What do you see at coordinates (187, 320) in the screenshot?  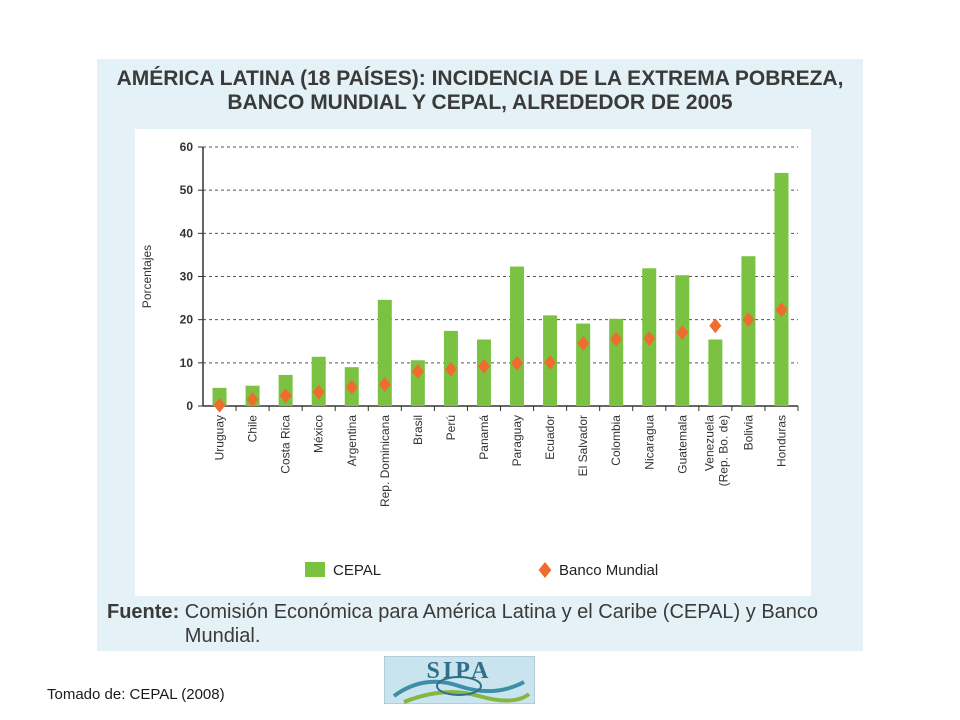 I see `y-tick-label: 20` at bounding box center [187, 320].